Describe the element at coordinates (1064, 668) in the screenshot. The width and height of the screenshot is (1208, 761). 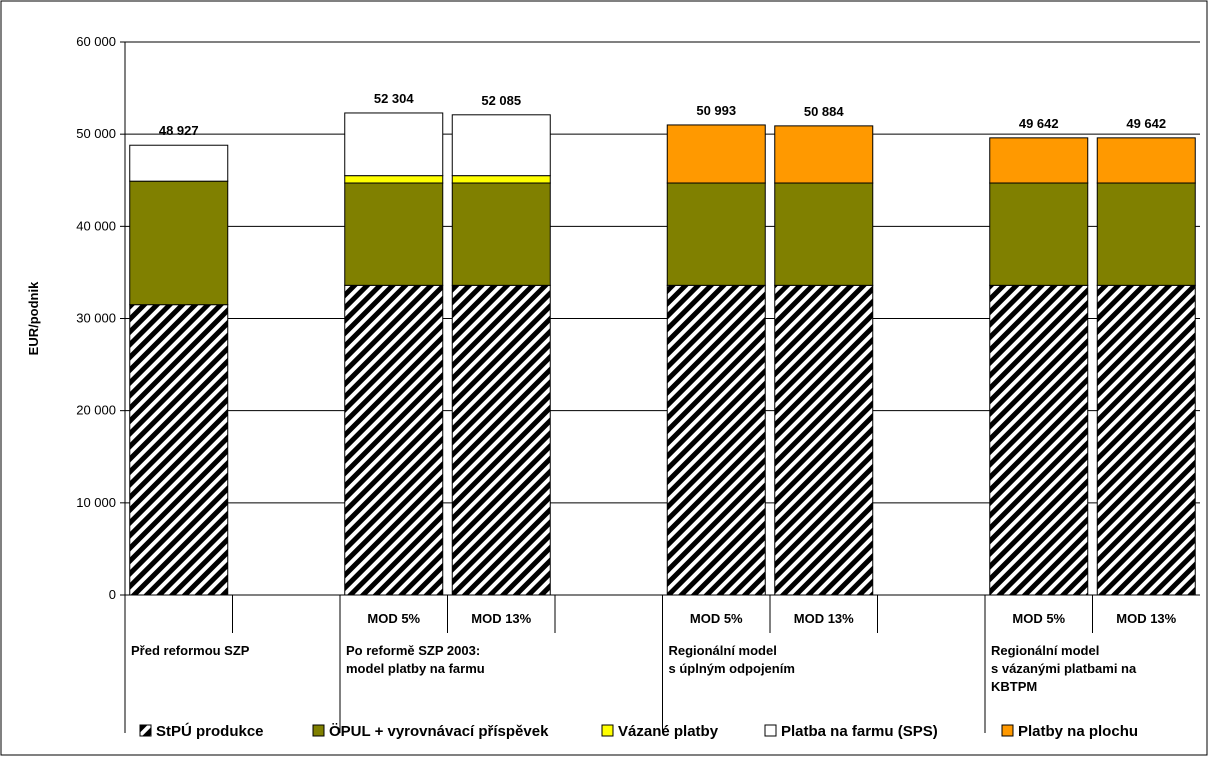
I see `x-group-label: s vázanými platbami na` at that location.